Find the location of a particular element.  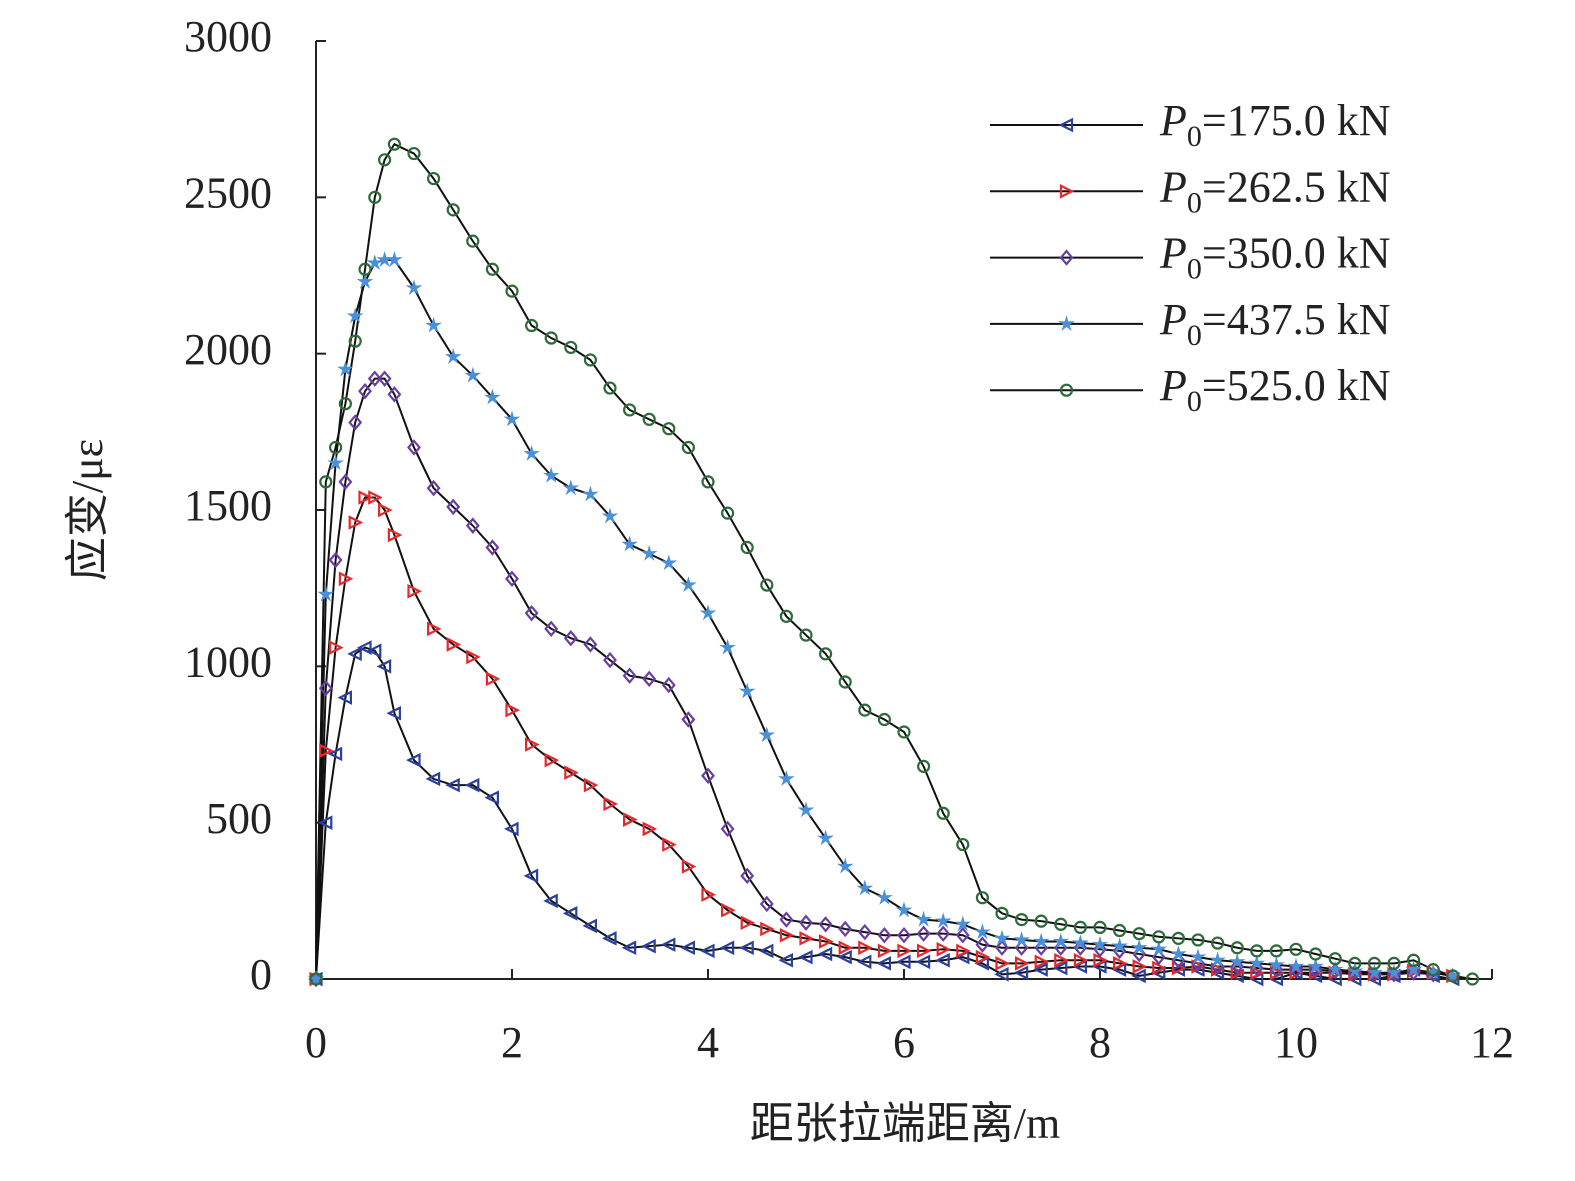

legend-label: P0=437.5 kN is located at coordinates (1274, 323).